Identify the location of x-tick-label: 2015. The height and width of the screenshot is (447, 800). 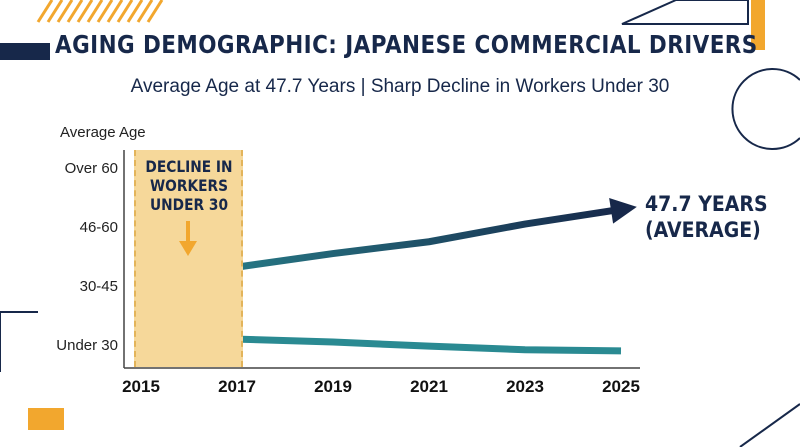
(141, 386).